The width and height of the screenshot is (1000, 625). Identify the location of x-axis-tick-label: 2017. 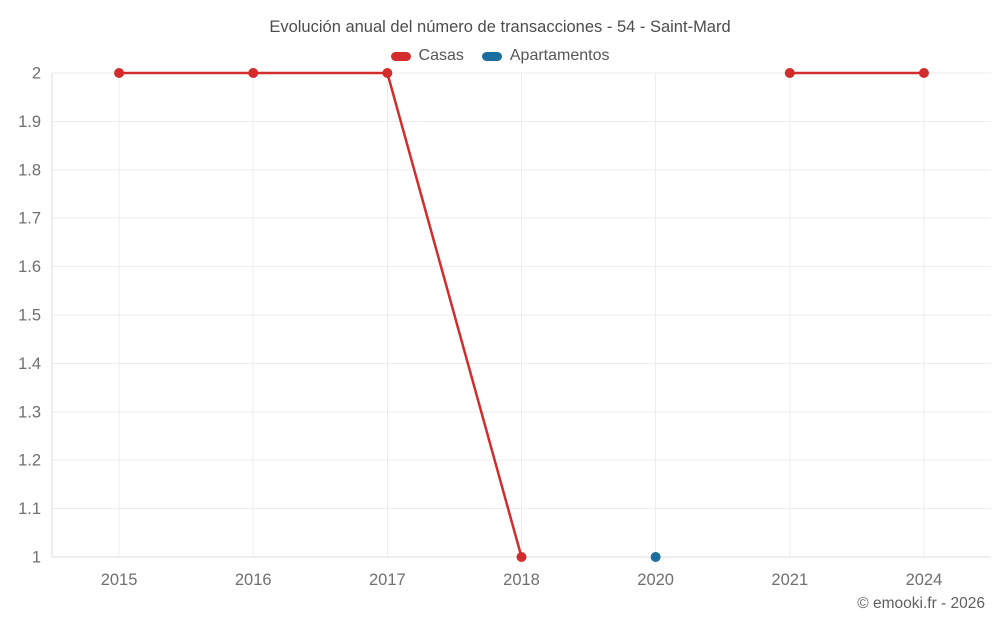
(387, 580).